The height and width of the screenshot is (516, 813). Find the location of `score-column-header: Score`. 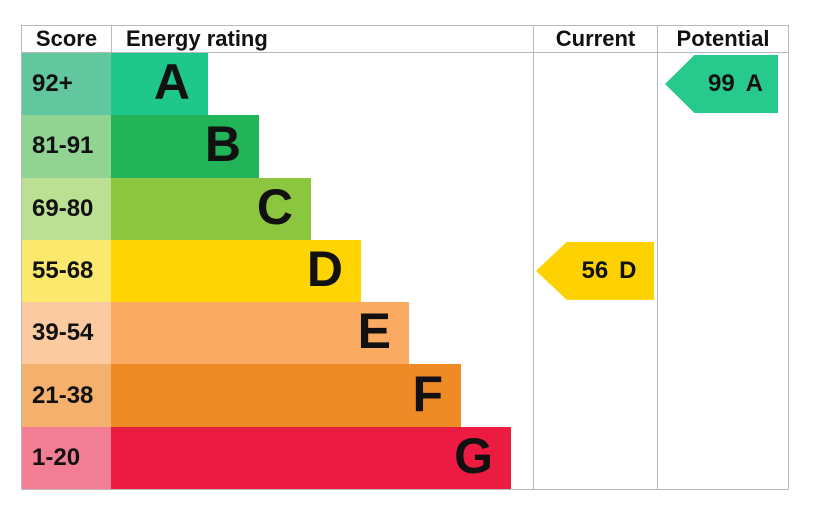

score-column-header: Score is located at coordinates (66, 38).